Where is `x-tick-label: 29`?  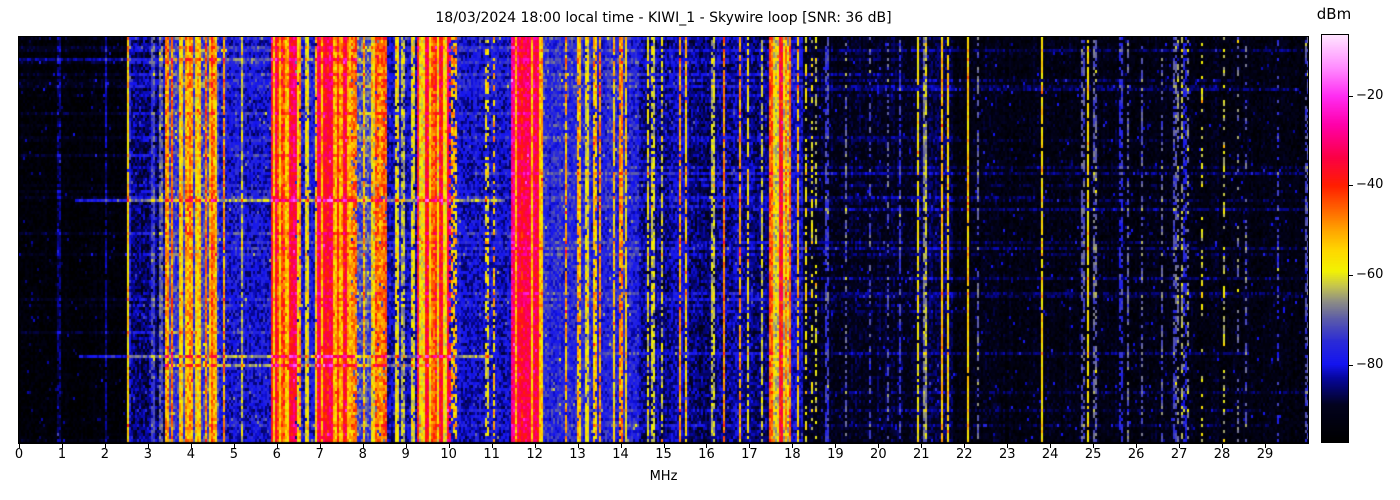
x-tick-label: 29 is located at coordinates (1265, 454).